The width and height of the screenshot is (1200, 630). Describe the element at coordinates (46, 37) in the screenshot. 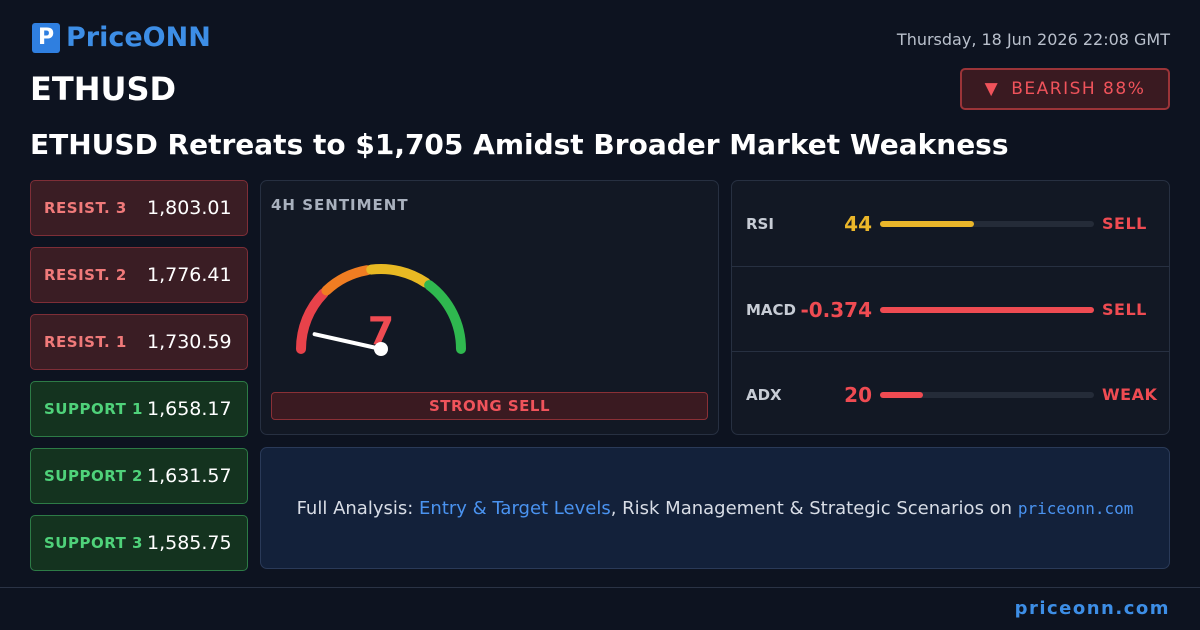

I see `logo-icon: P` at that location.